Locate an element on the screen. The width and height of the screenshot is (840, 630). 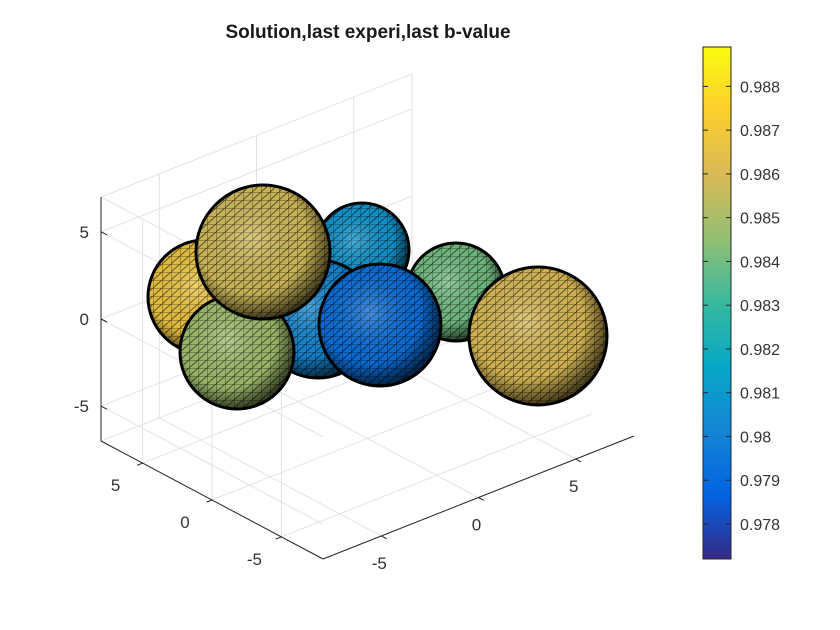
x-tick-label: -5 is located at coordinates (379, 563).